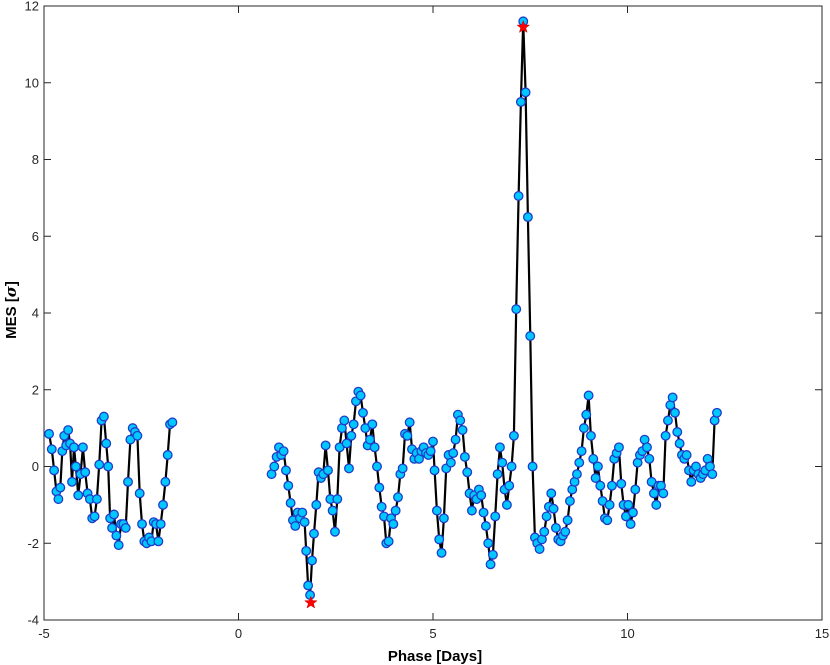 Image resolution: width=830 pixels, height=665 pixels. What do you see at coordinates (35, 389) in the screenshot?
I see `y-tick-label: 2` at bounding box center [35, 389].